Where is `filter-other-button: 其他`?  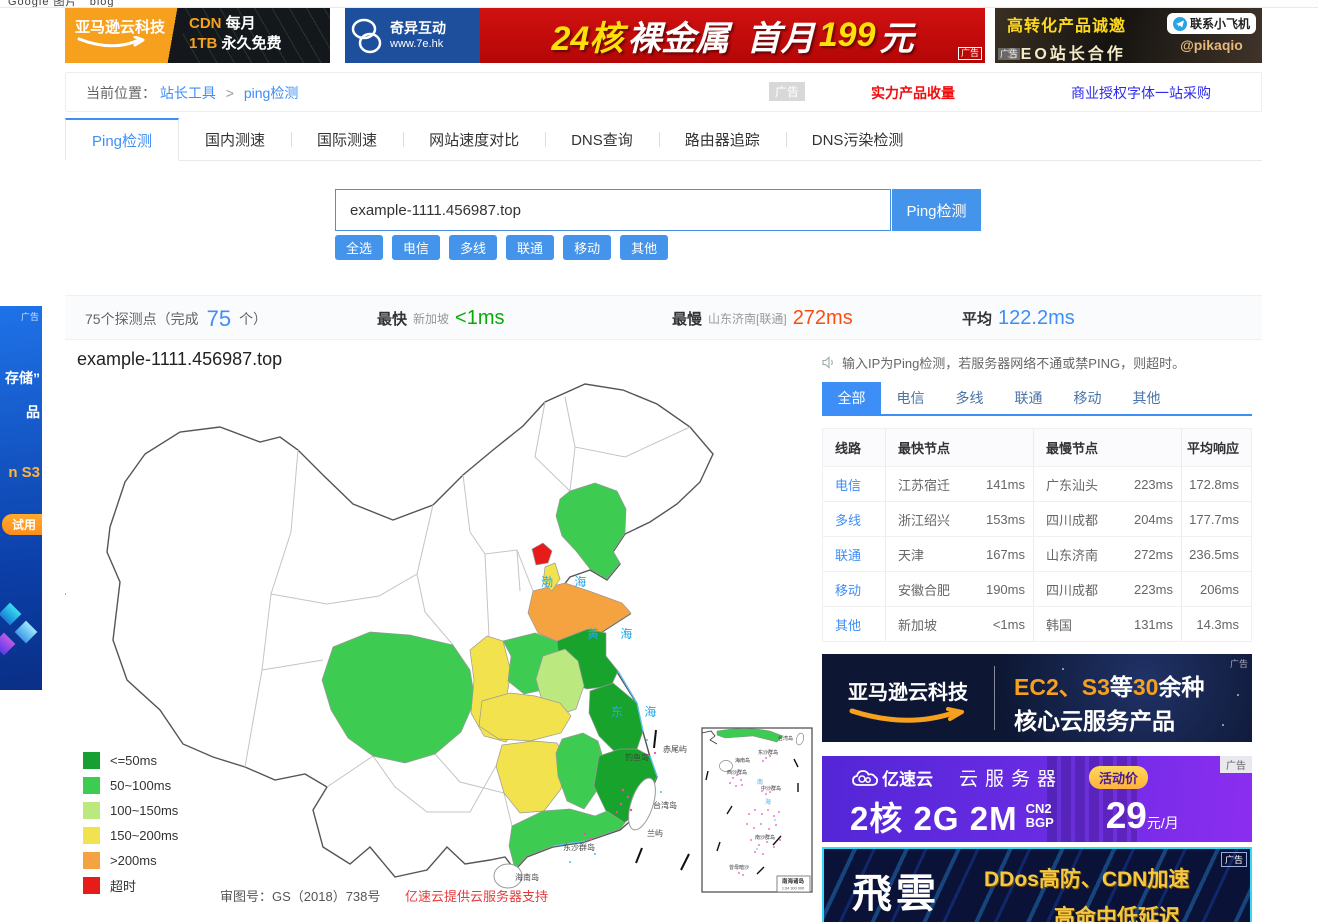 filter-other-button: 其他 is located at coordinates (644, 247).